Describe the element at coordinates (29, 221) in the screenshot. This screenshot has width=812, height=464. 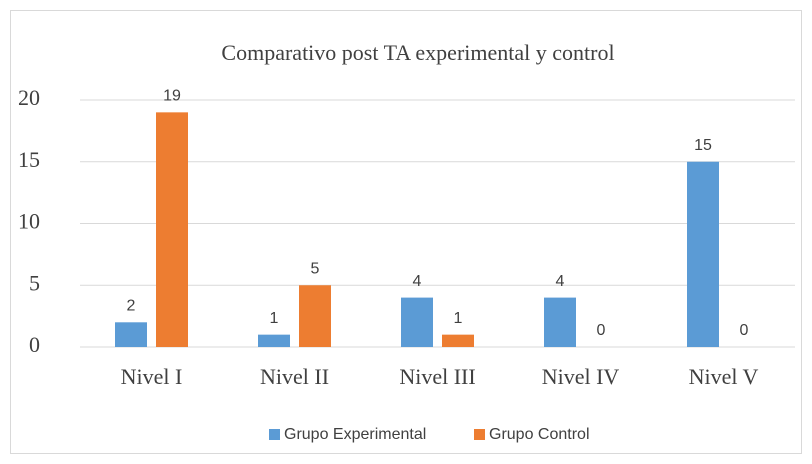
I see `y-tick-label: 10` at that location.